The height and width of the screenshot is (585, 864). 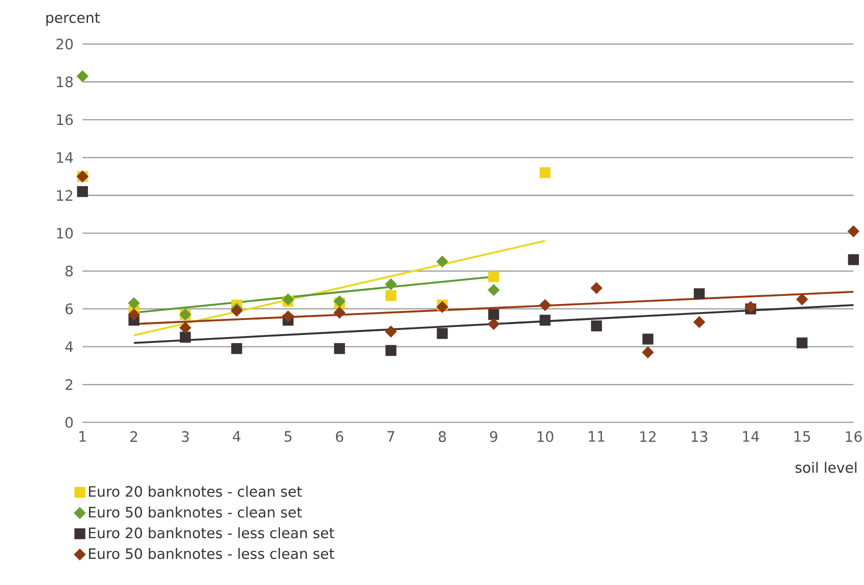 What do you see at coordinates (195, 512) in the screenshot?
I see `legend-label: Euro 50 banknotes - clean set` at bounding box center [195, 512].